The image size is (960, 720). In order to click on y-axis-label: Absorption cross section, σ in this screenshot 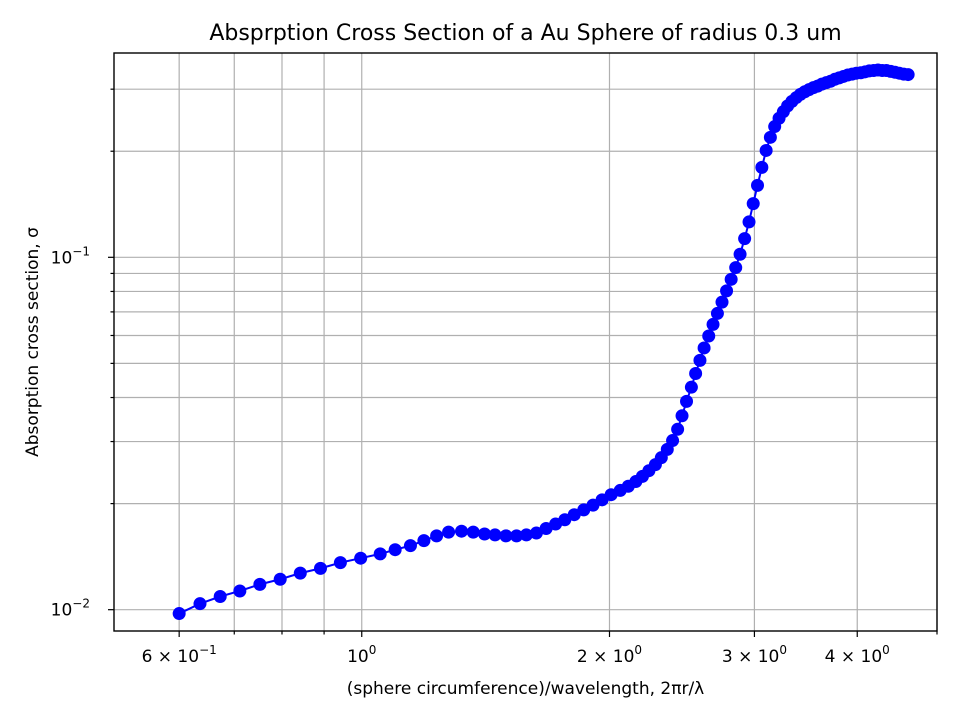, I will do `click(33, 342)`.